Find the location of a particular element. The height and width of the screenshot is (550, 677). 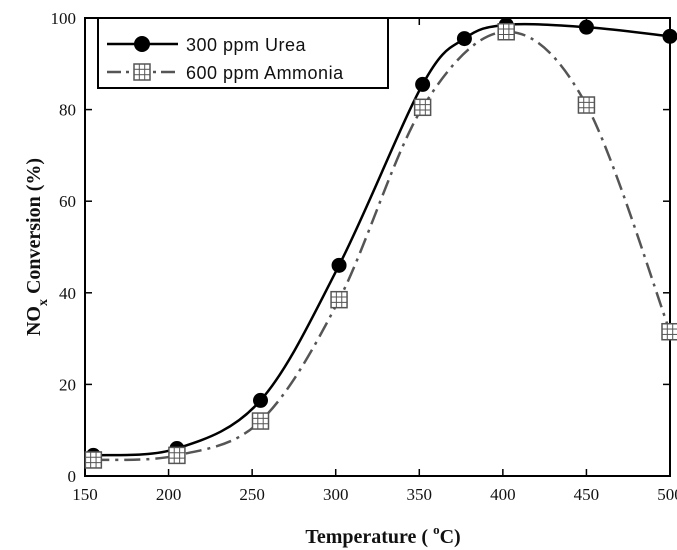

legend-marker-ammonia is located at coordinates (142, 72).